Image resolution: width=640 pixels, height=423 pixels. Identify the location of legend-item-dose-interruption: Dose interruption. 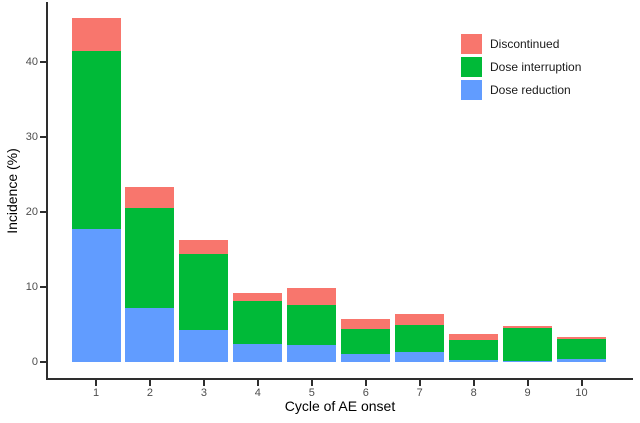
(521, 67).